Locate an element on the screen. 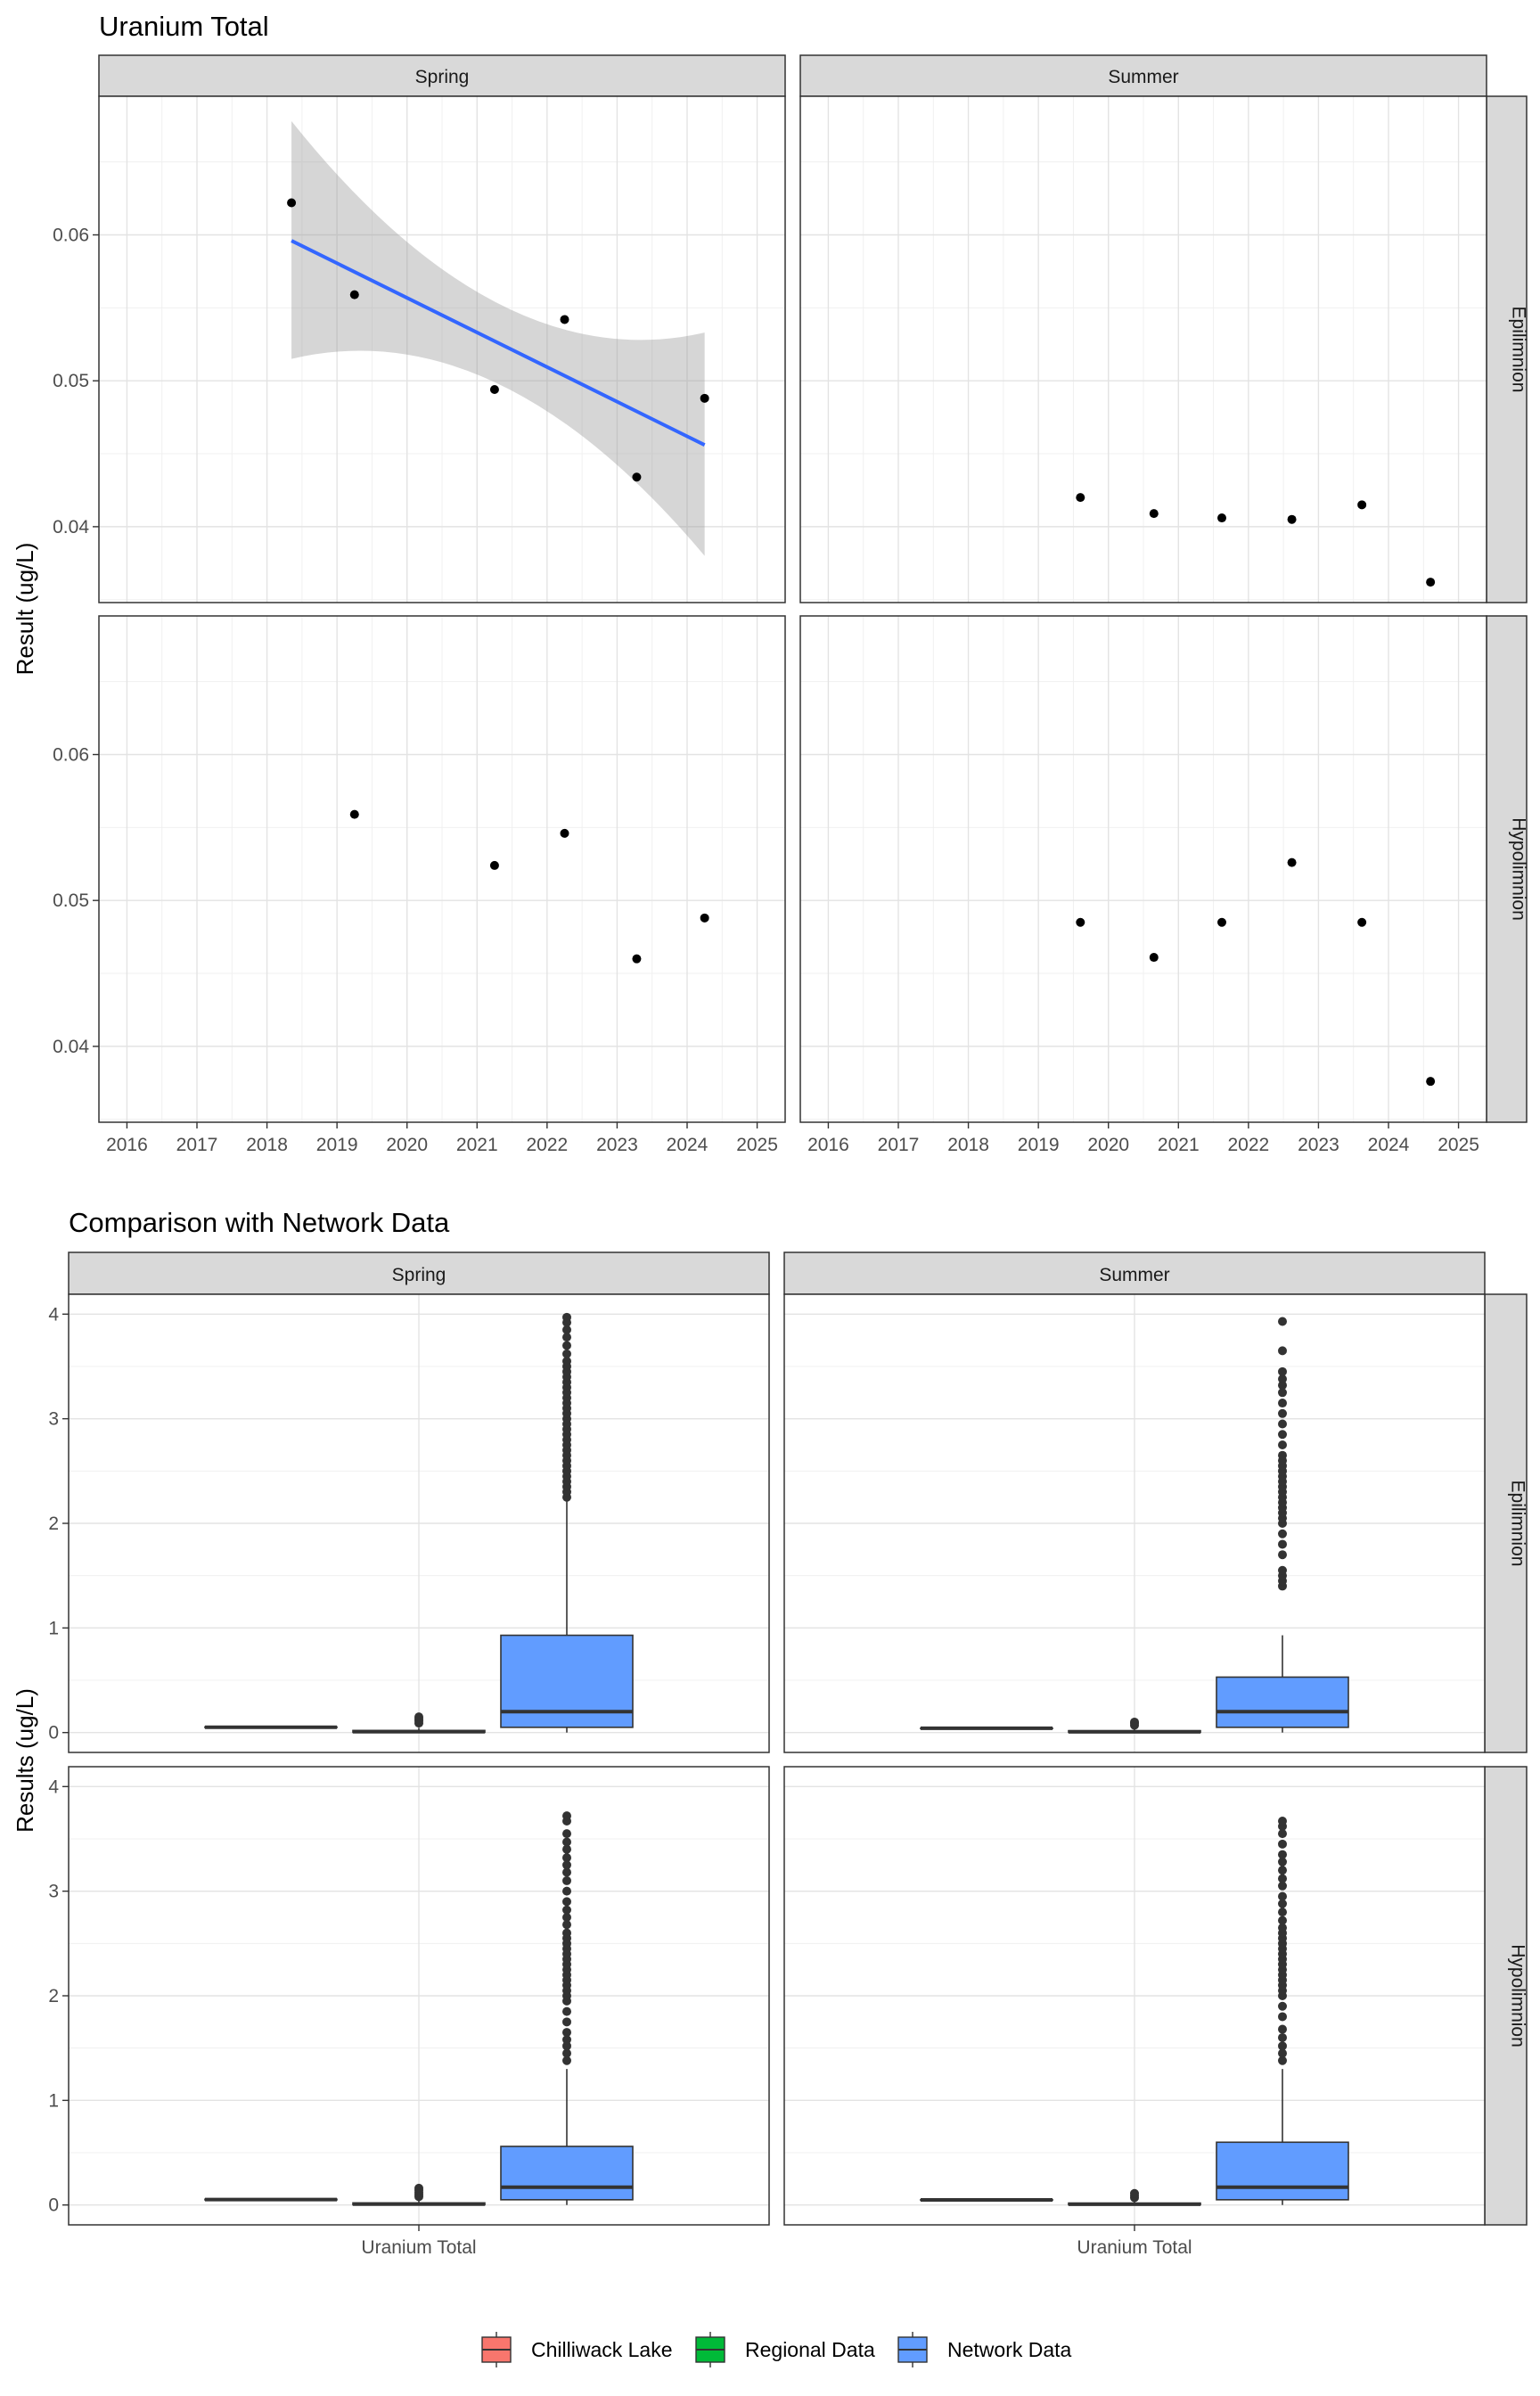 Image resolution: width=1540 pixels, height=2396 pixels. chart-title: Uranium Total is located at coordinates (184, 26).